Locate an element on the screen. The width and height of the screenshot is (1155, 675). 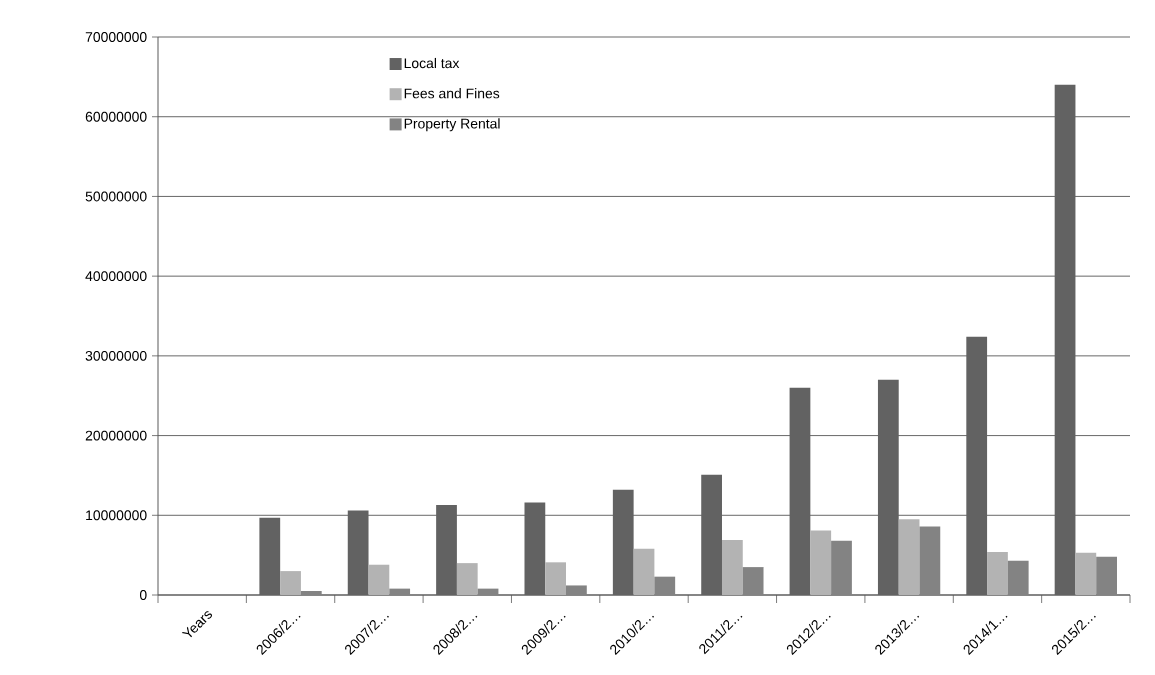
legend-label: Local tax is located at coordinates (432, 63).